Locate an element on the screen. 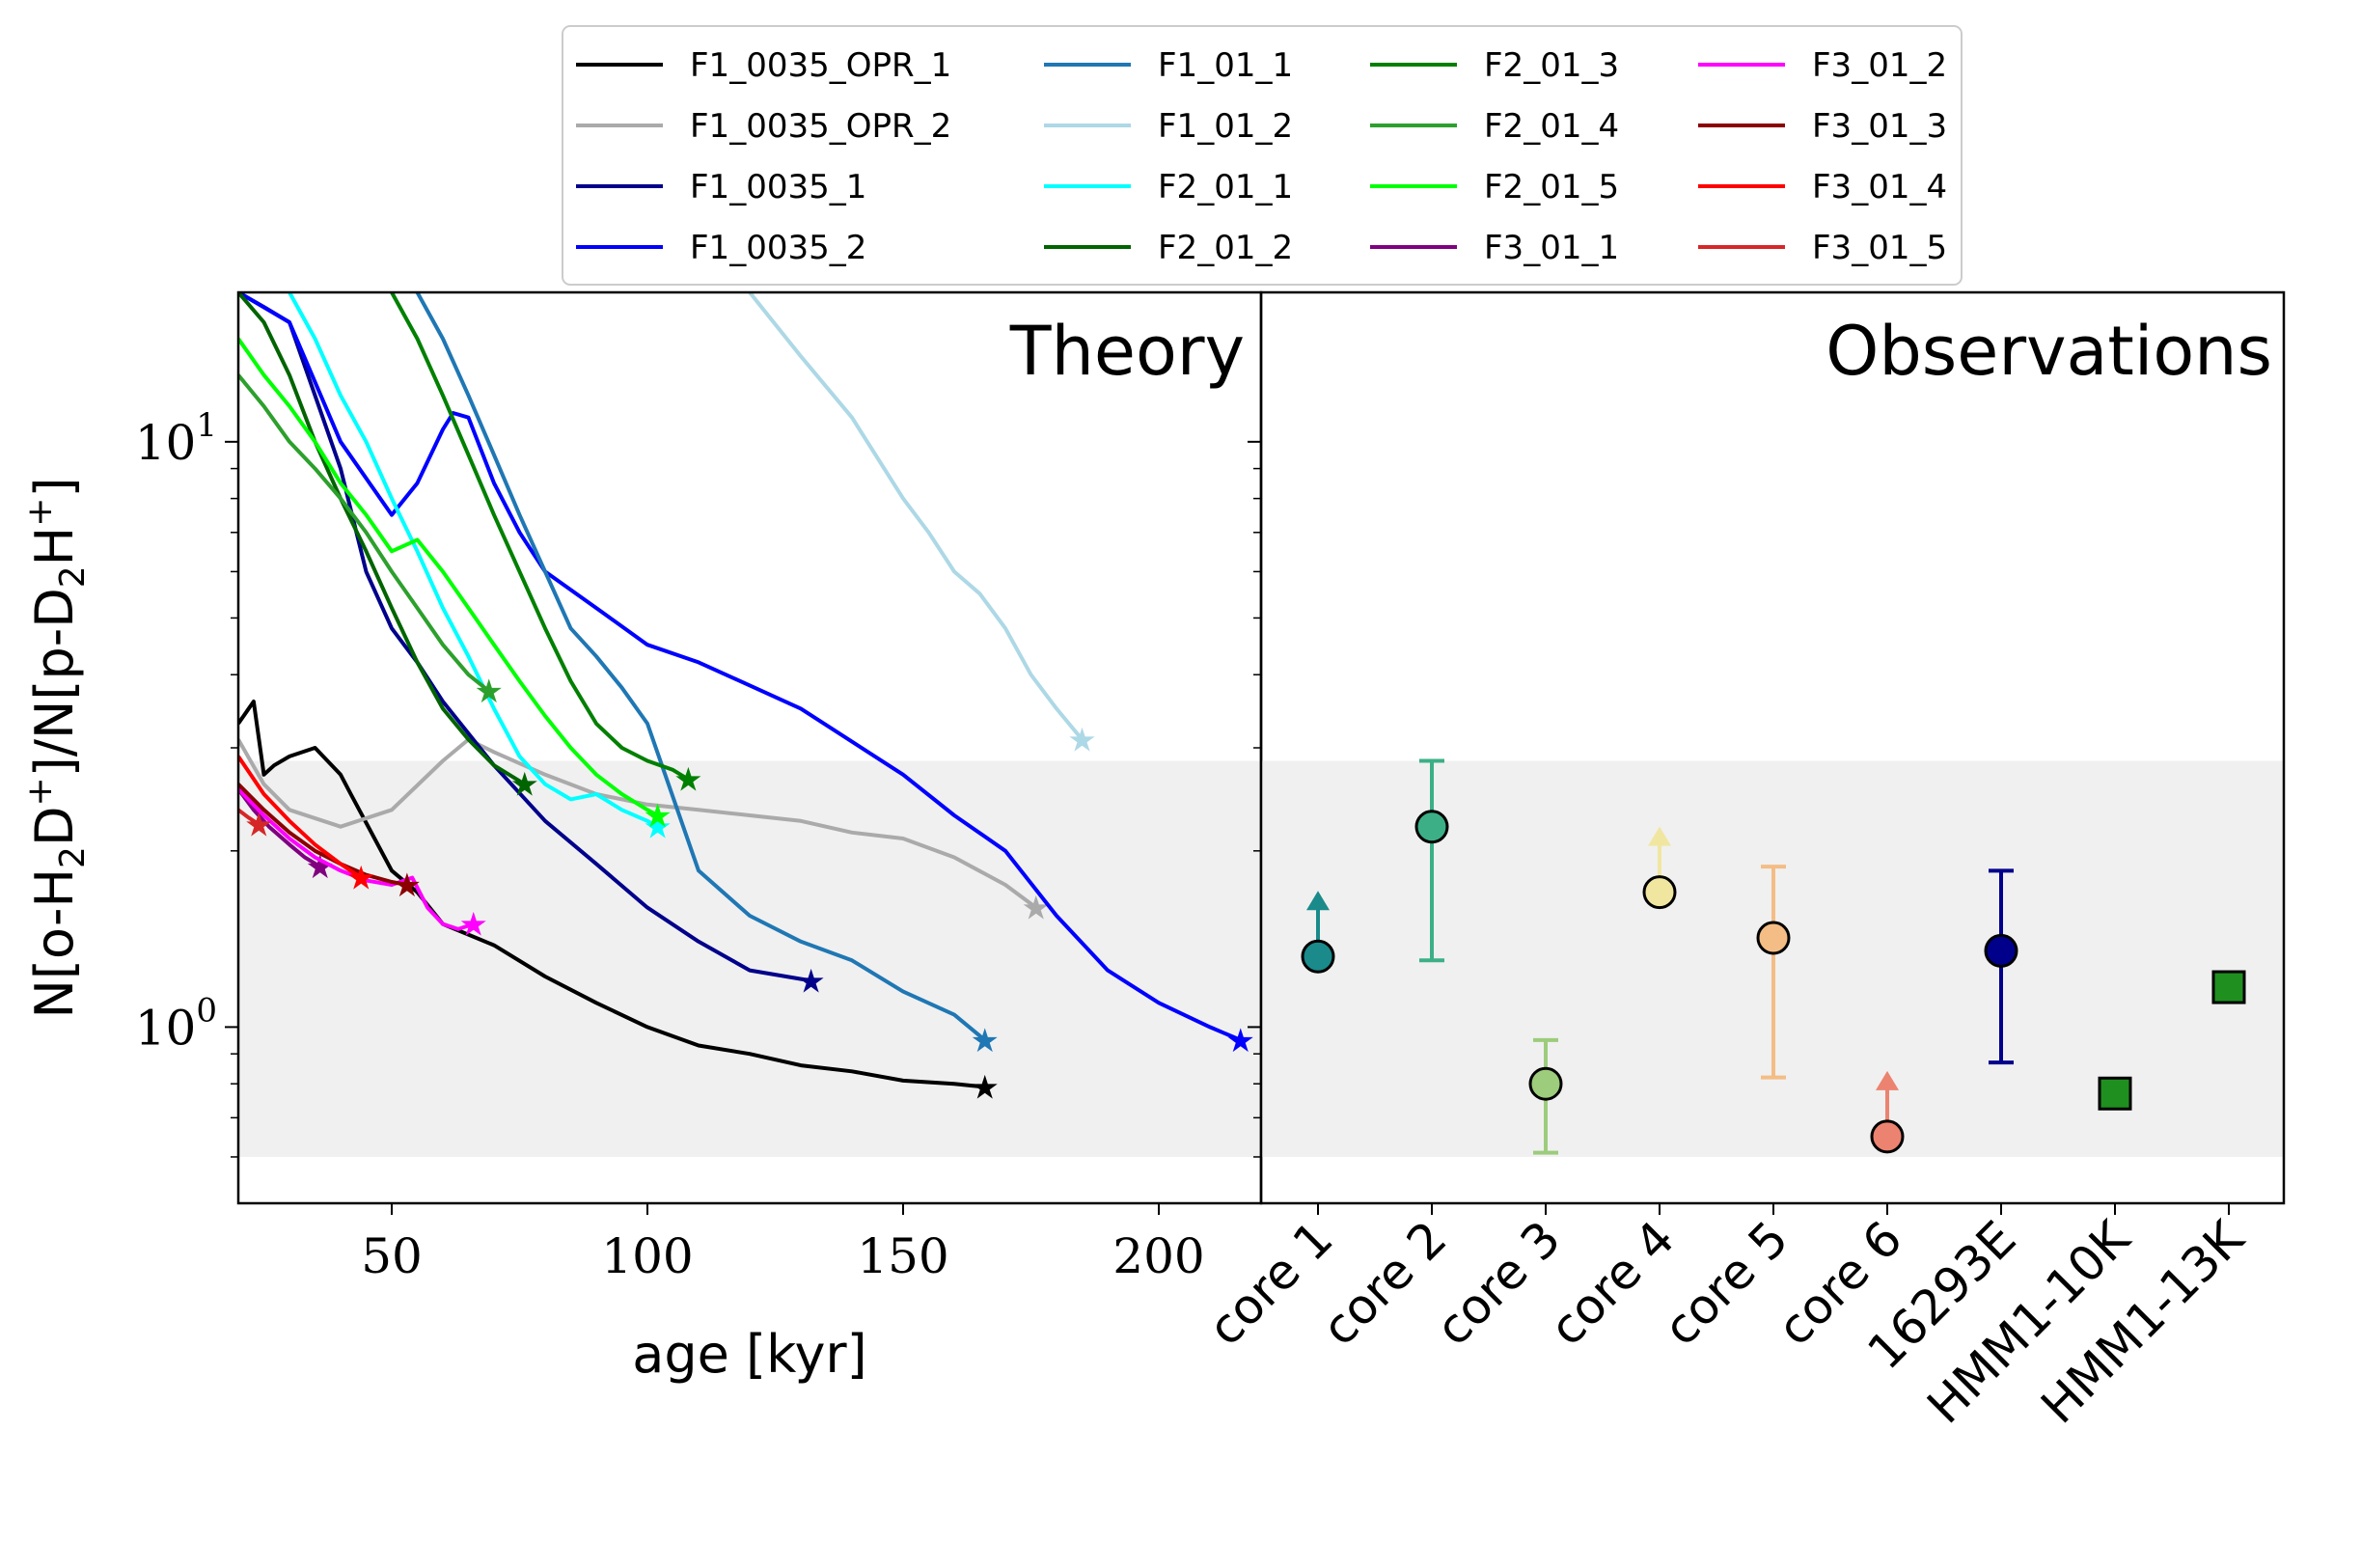  legend-item-f3-01-4: F3_01_4 is located at coordinates (1822, 187).